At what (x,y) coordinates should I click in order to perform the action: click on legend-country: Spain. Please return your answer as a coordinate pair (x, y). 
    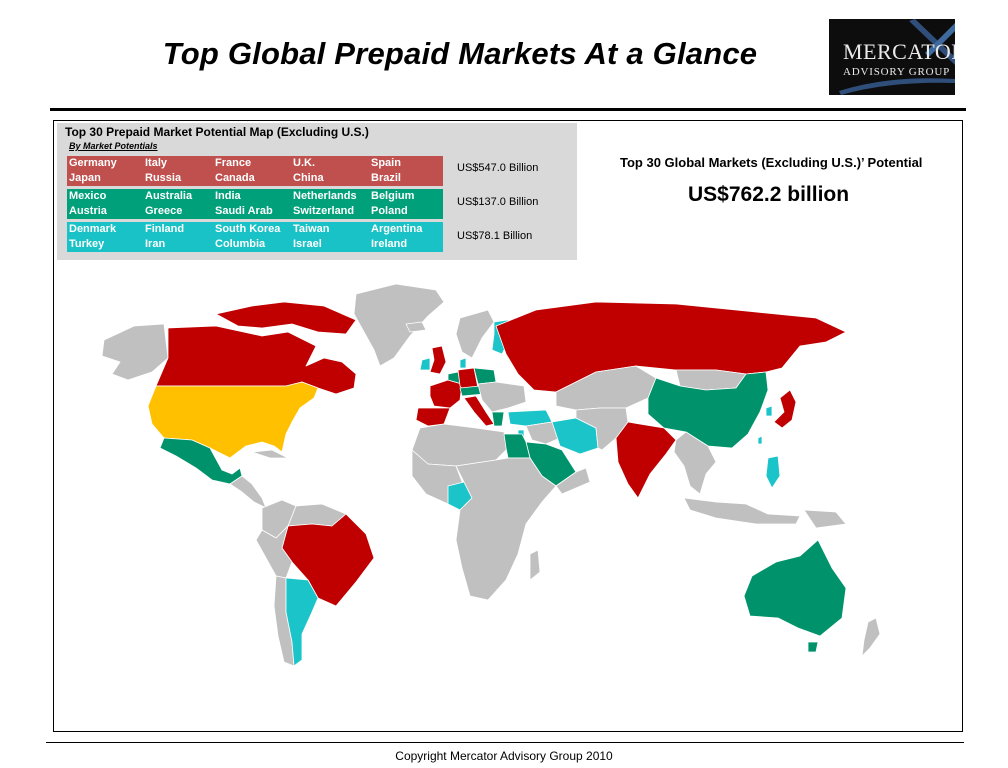
    Looking at the image, I should click on (386, 163).